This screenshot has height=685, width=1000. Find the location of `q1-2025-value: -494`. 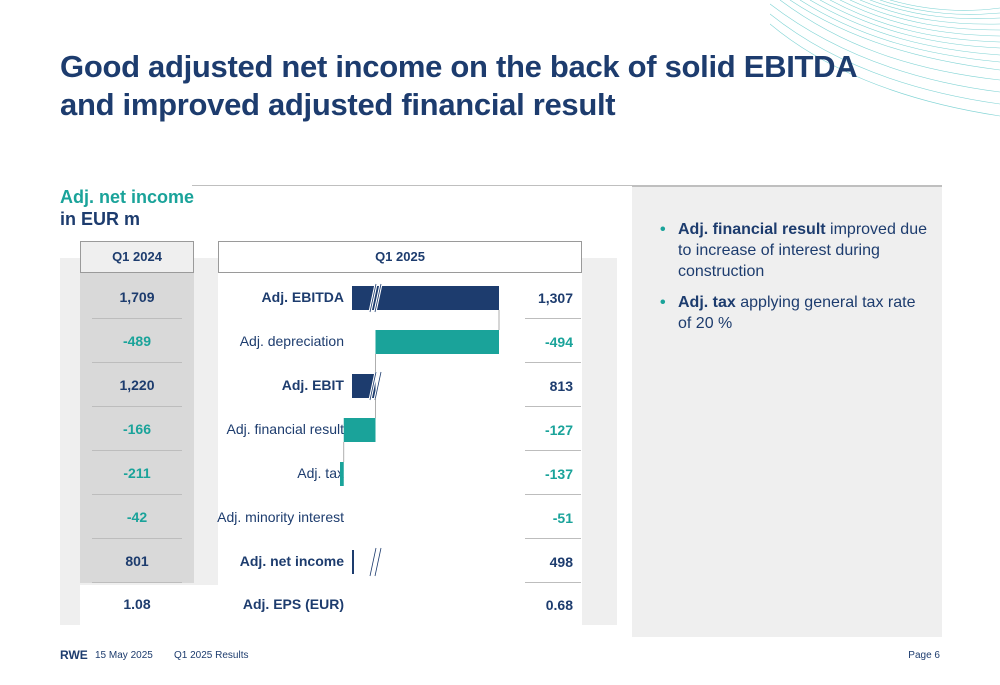

q1-2025-value: -494 is located at coordinates (558, 342).